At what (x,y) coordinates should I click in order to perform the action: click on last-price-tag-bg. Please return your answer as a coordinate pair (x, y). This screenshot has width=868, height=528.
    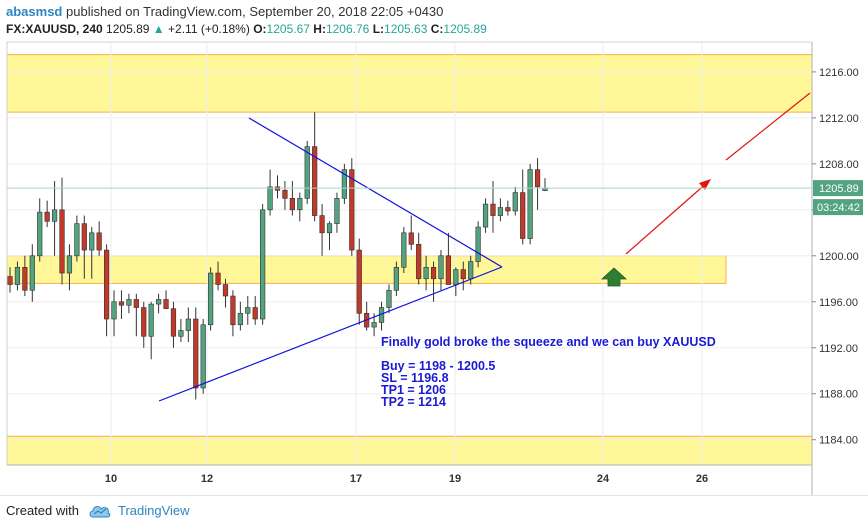
    Looking at the image, I should click on (838, 188).